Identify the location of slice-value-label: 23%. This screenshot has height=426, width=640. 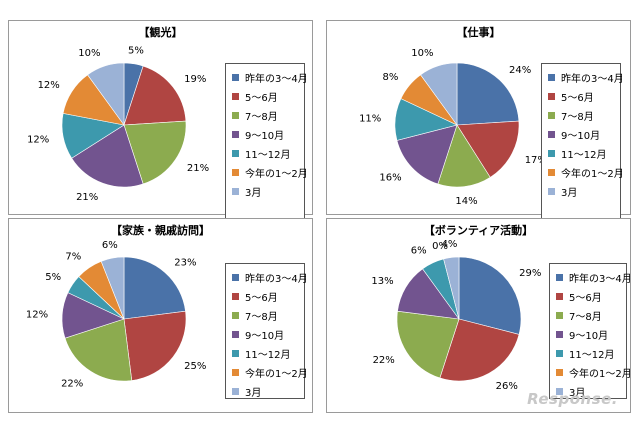
(185, 263).